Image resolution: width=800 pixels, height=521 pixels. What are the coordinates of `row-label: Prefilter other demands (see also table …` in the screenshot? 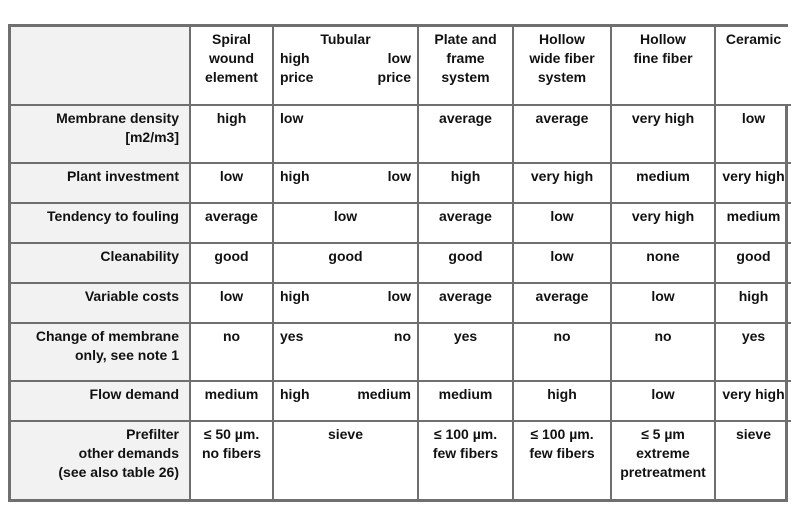 It's located at (101, 459).